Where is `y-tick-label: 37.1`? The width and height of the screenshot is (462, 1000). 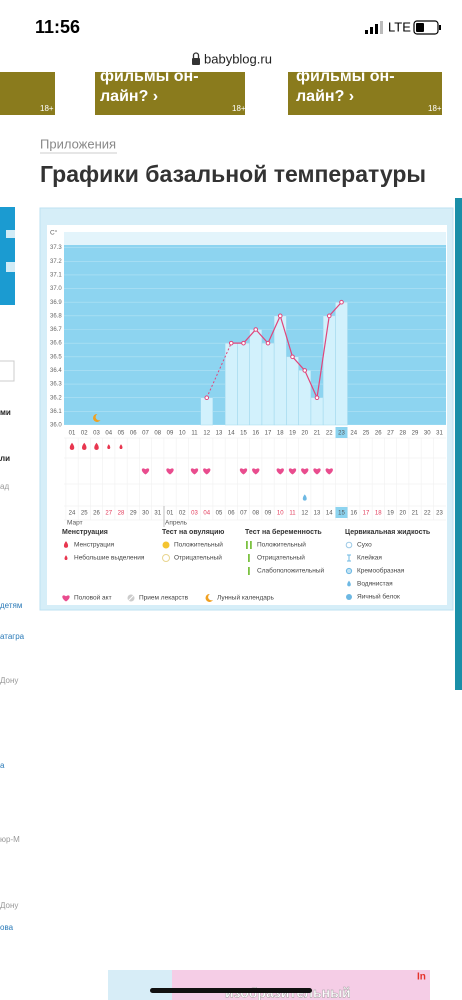 y-tick-label: 37.1 is located at coordinates (56, 276).